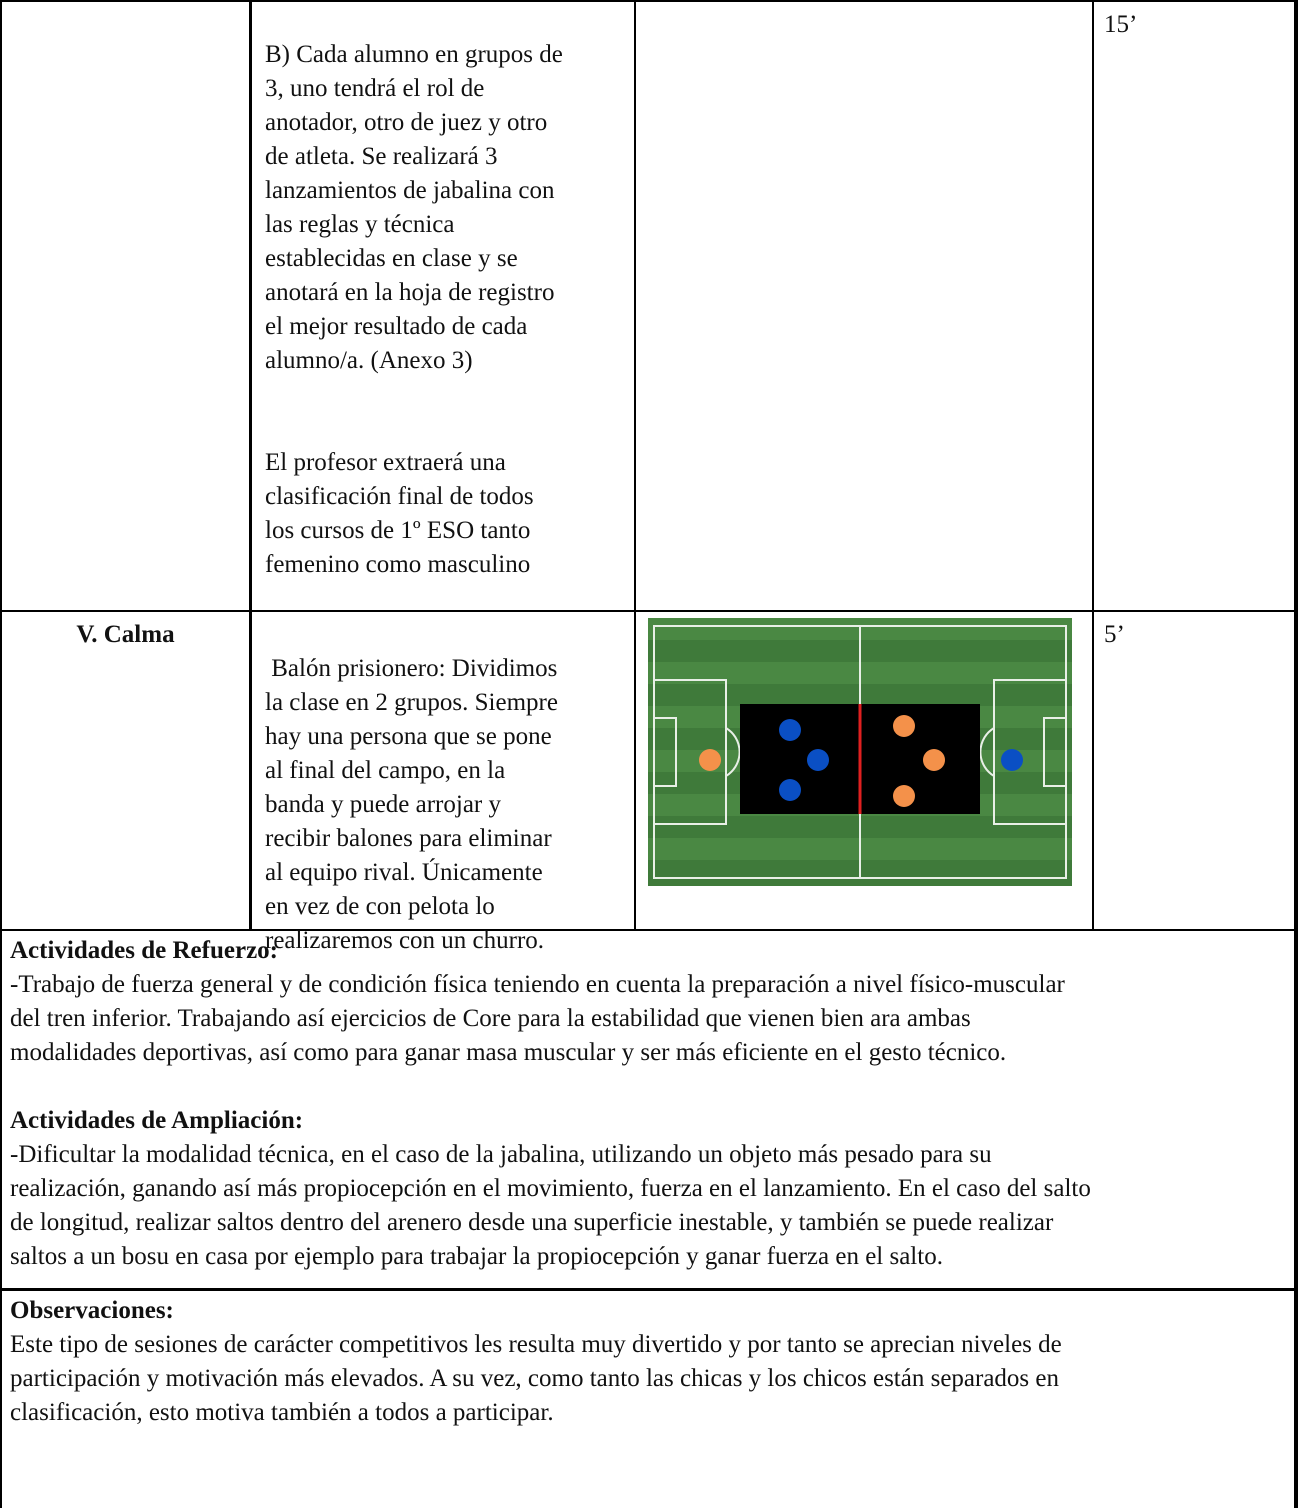 The width and height of the screenshot is (1298, 1508). Describe the element at coordinates (381, 156) in the screenshot. I see `cell-text: de atleta. Se realizará 3` at that location.